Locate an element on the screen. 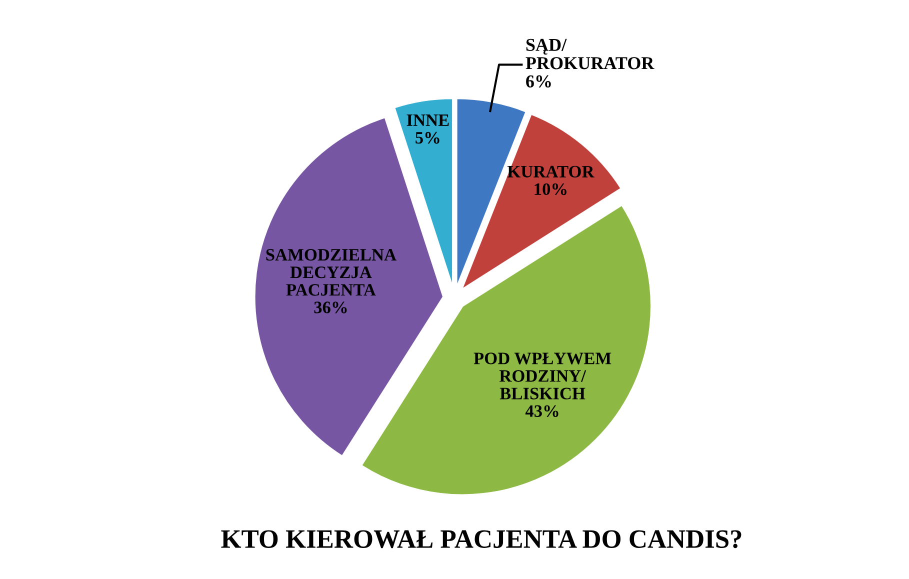 The height and width of the screenshot is (579, 909). slice-label: INNE is located at coordinates (427, 120).